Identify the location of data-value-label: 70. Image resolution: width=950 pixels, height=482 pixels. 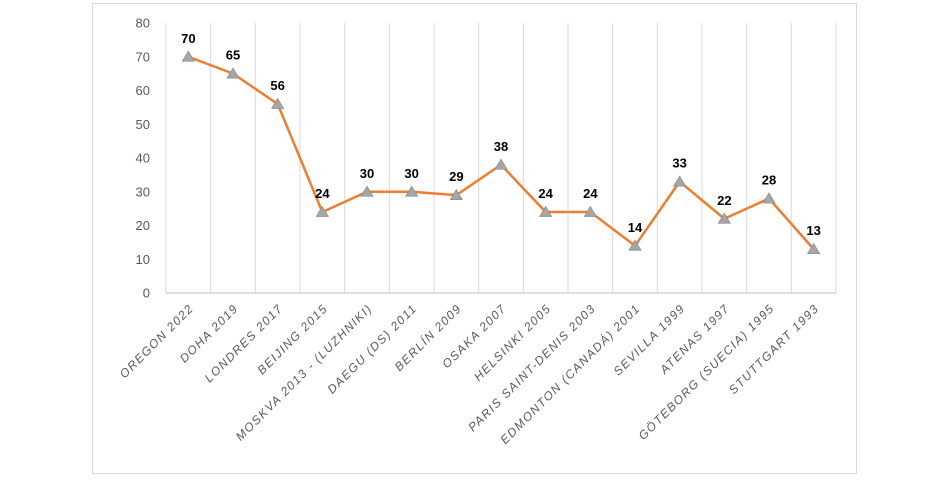
(188, 38).